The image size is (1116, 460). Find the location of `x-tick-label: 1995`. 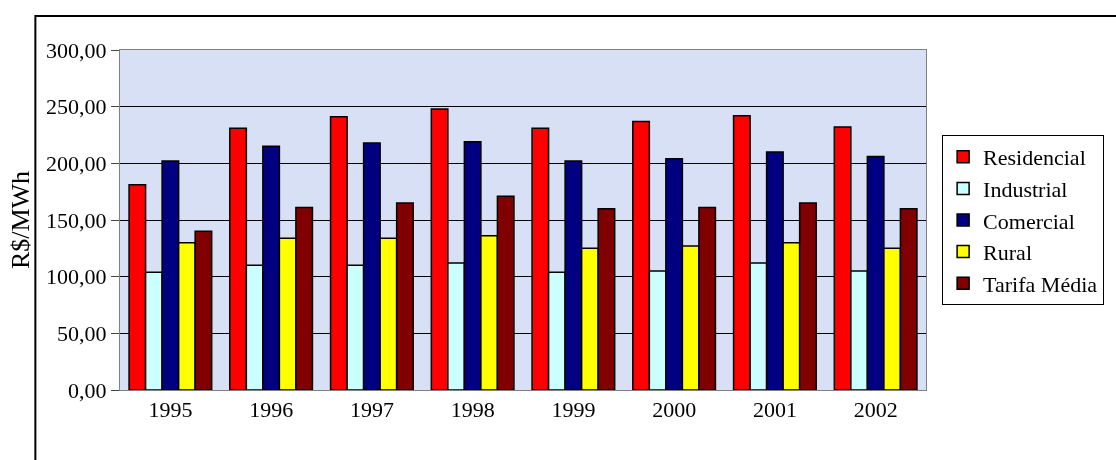

x-tick-label: 1995 is located at coordinates (170, 410).